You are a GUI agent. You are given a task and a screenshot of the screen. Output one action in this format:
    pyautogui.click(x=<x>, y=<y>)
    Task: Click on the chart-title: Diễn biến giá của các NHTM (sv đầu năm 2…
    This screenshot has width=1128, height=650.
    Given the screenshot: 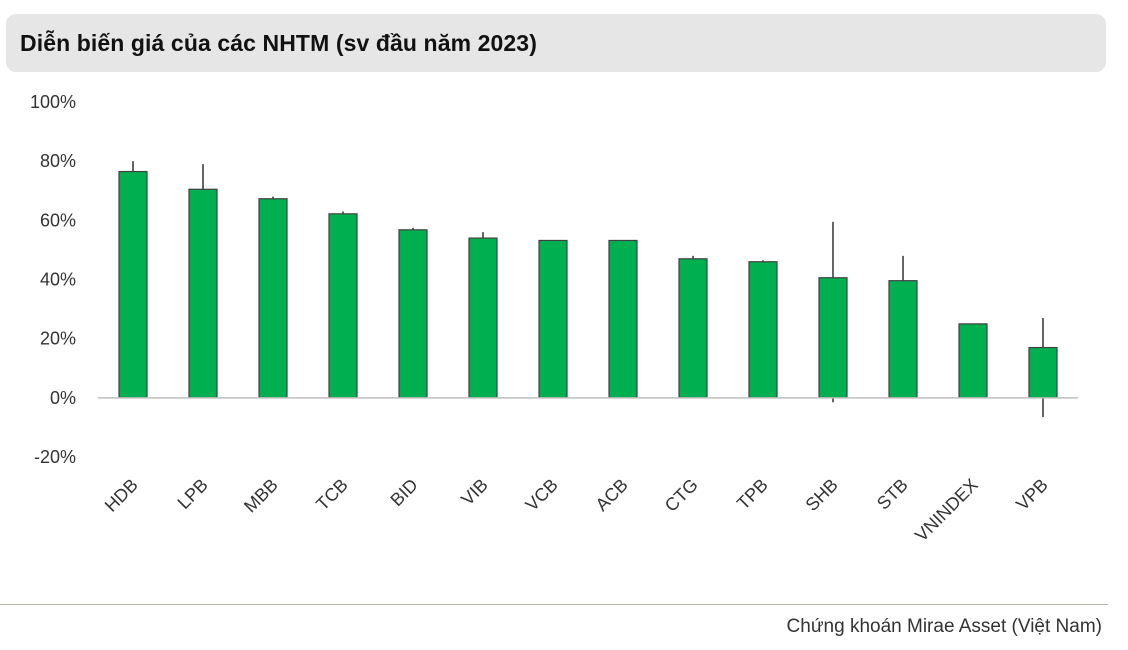 What is the action you would take?
    pyautogui.click(x=278, y=42)
    